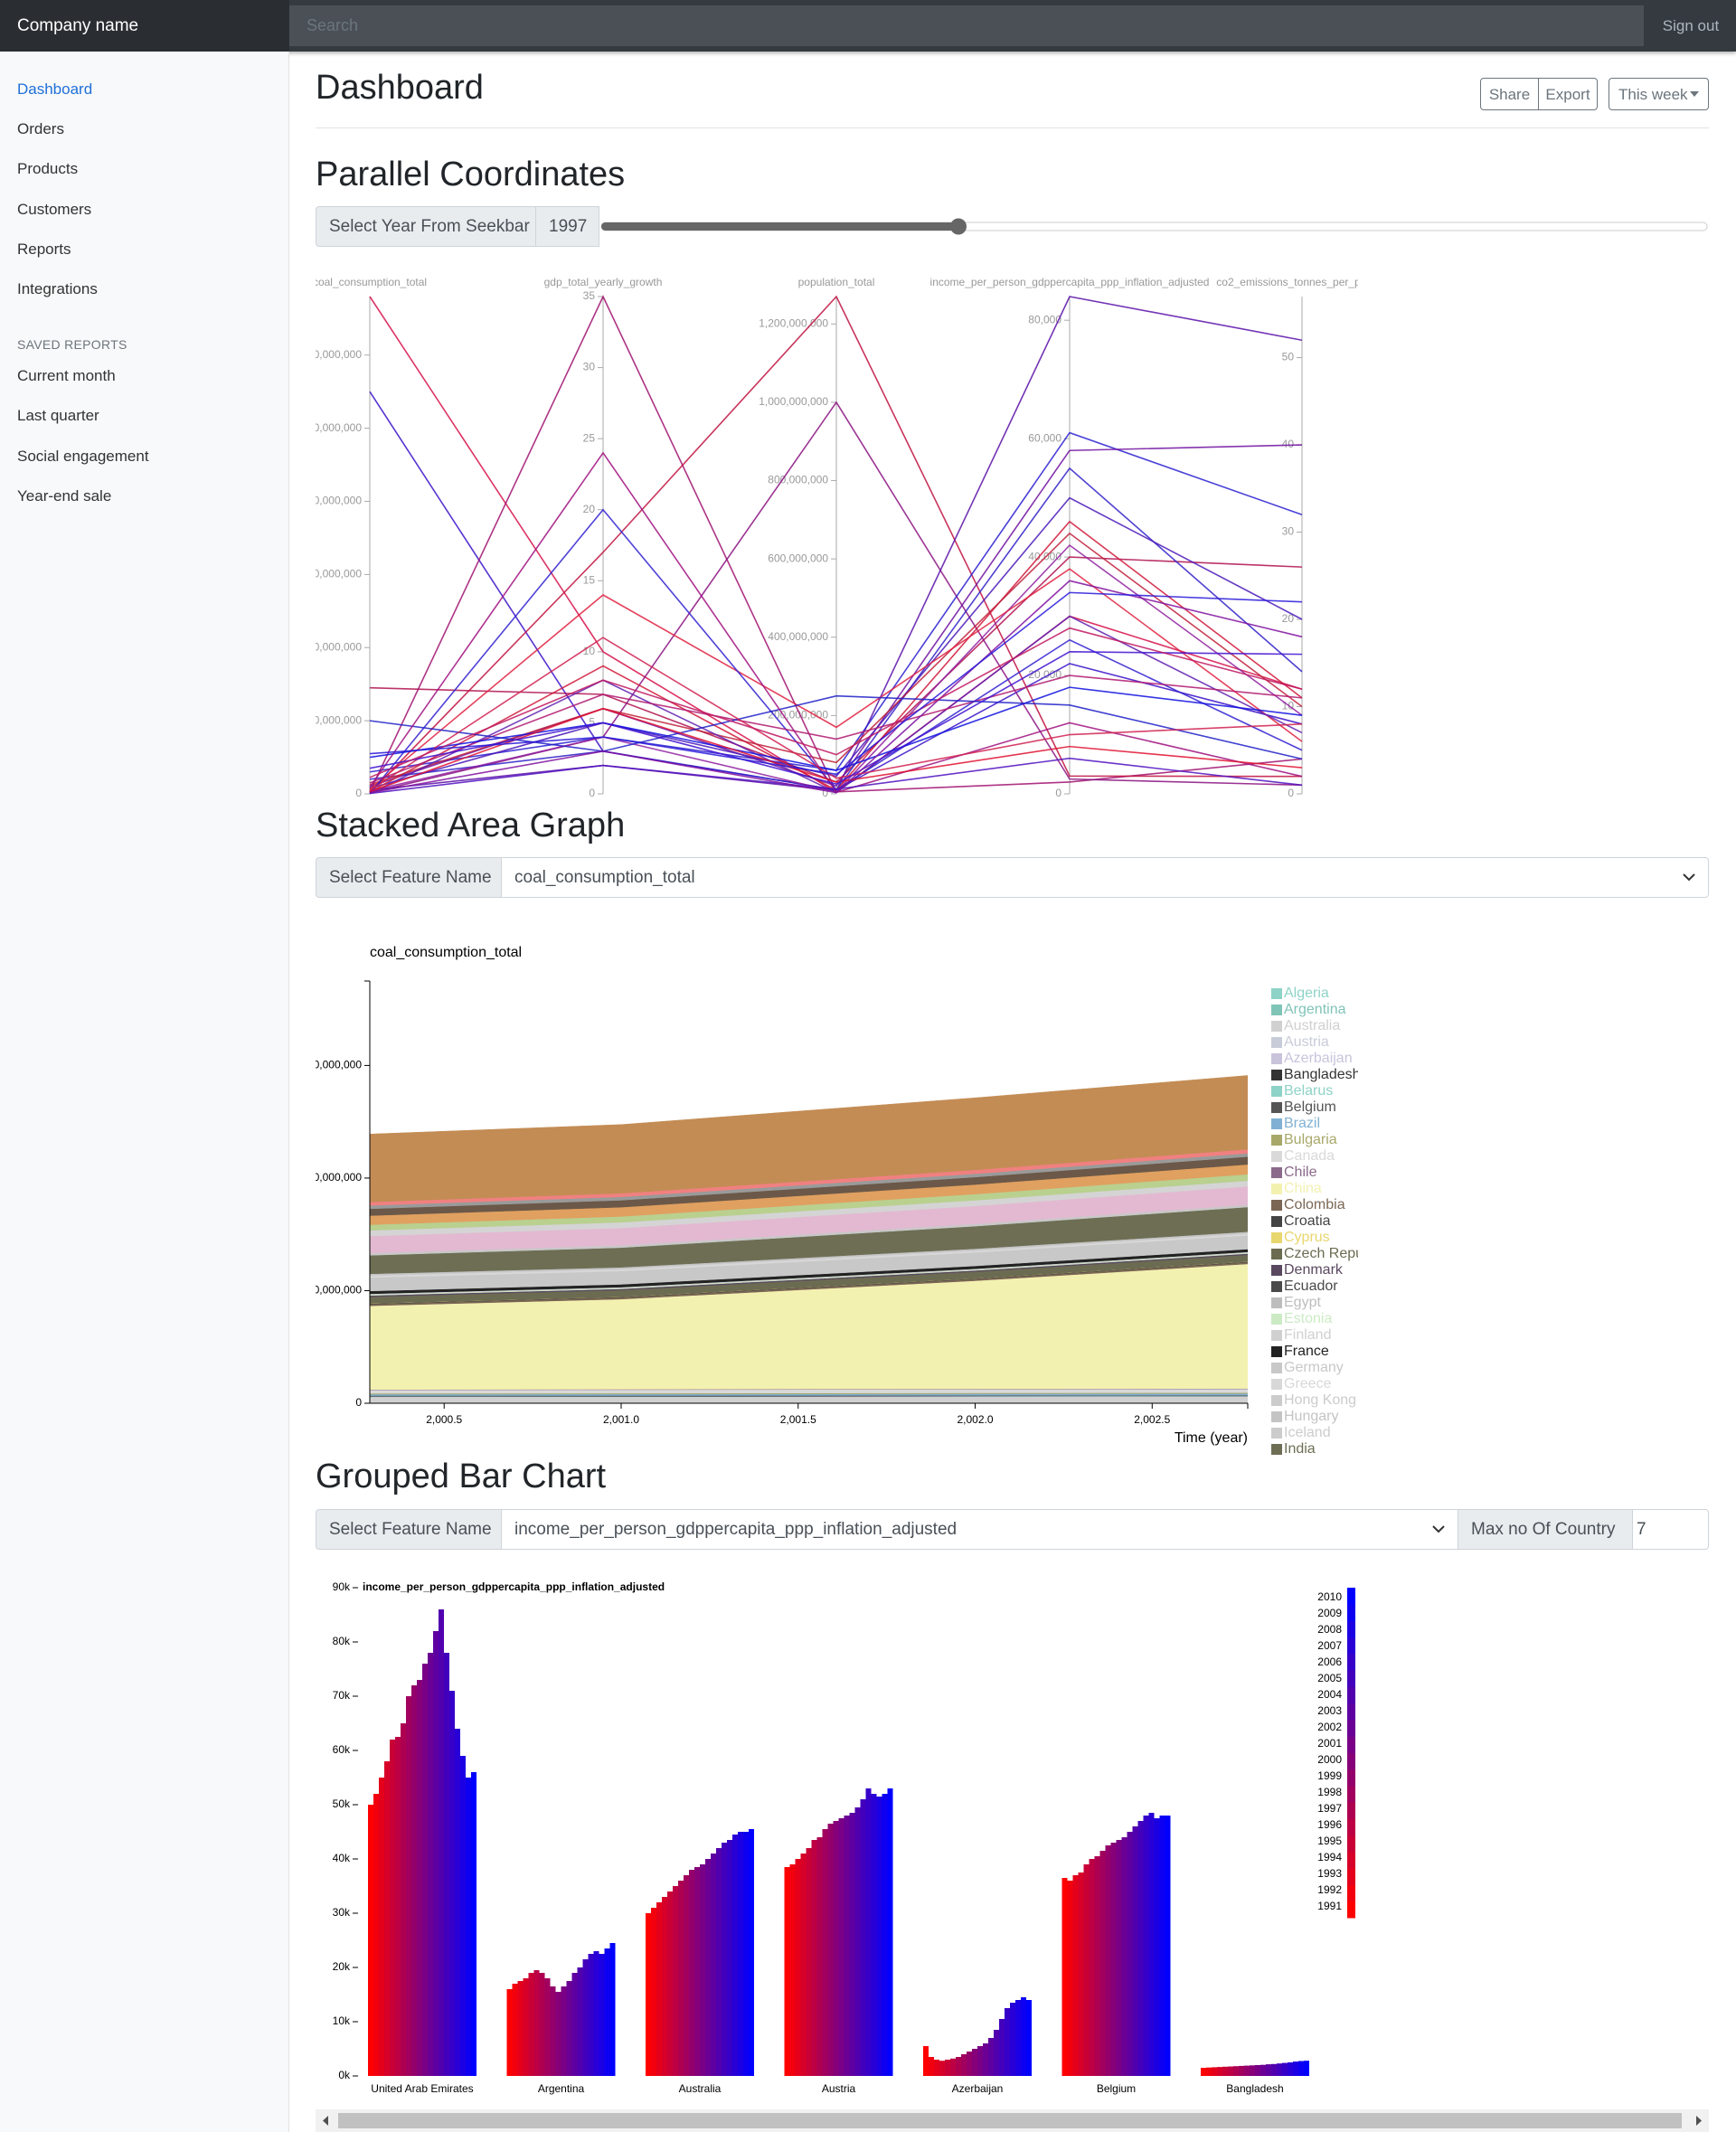  What do you see at coordinates (1509, 94) in the screenshot?
I see `share-button: Share` at bounding box center [1509, 94].